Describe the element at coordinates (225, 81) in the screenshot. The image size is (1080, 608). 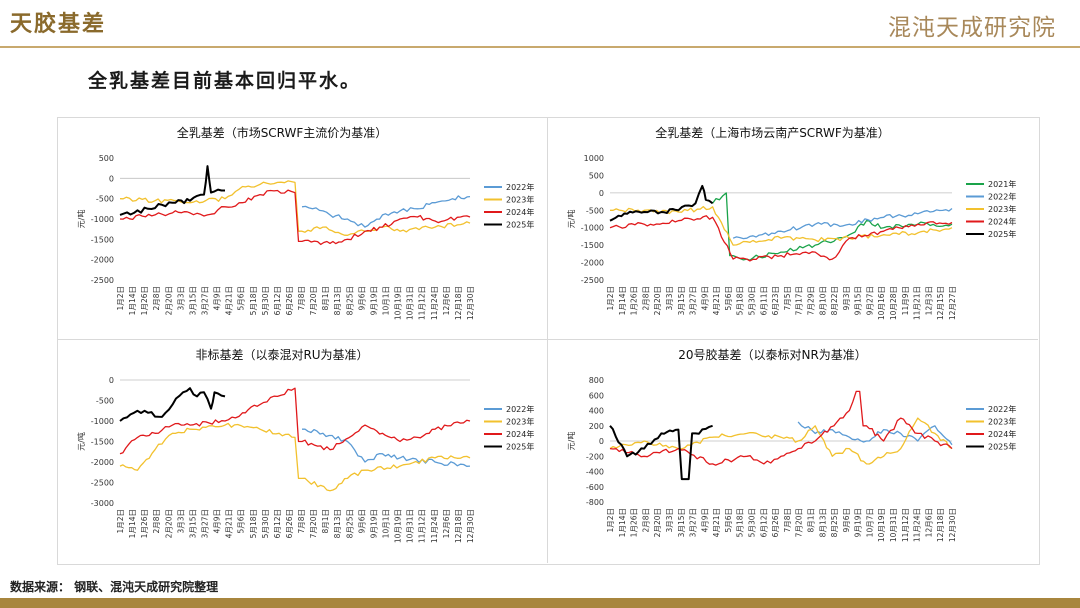
I see `slide-subtitle: 全乳基差目前基本回归平水。` at that location.